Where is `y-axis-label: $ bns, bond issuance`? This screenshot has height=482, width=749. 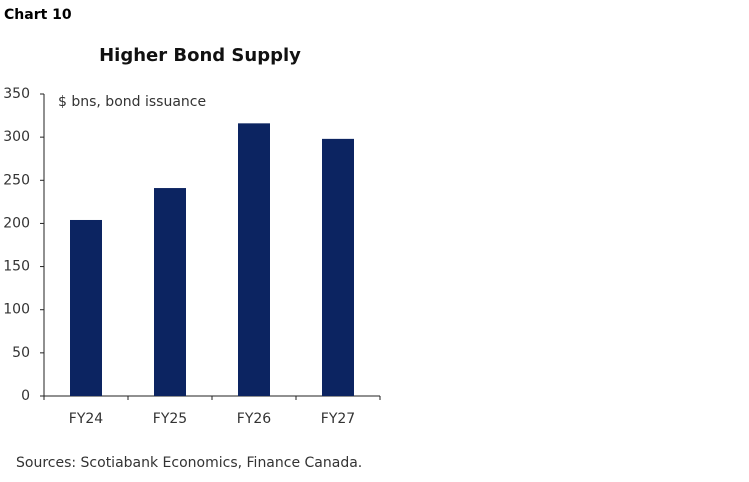 y-axis-label: $ bns, bond issuance is located at coordinates (132, 102).